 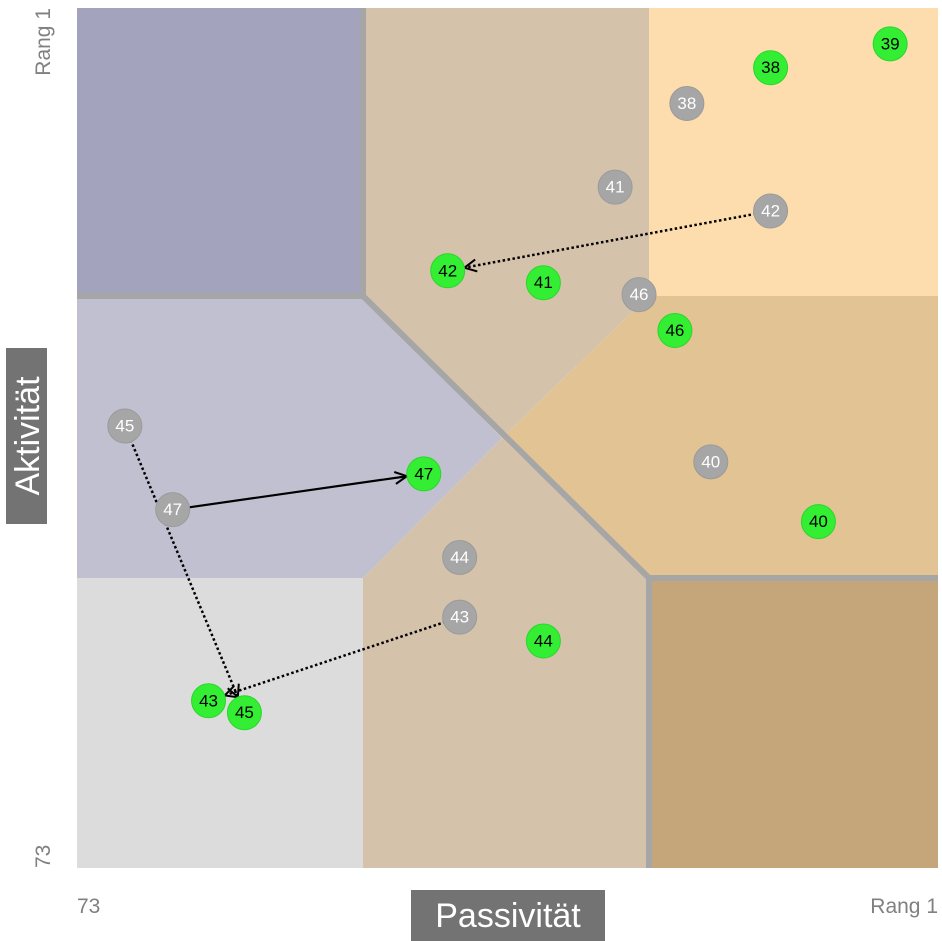 I want to click on region-top-right, so click(x=793, y=152).